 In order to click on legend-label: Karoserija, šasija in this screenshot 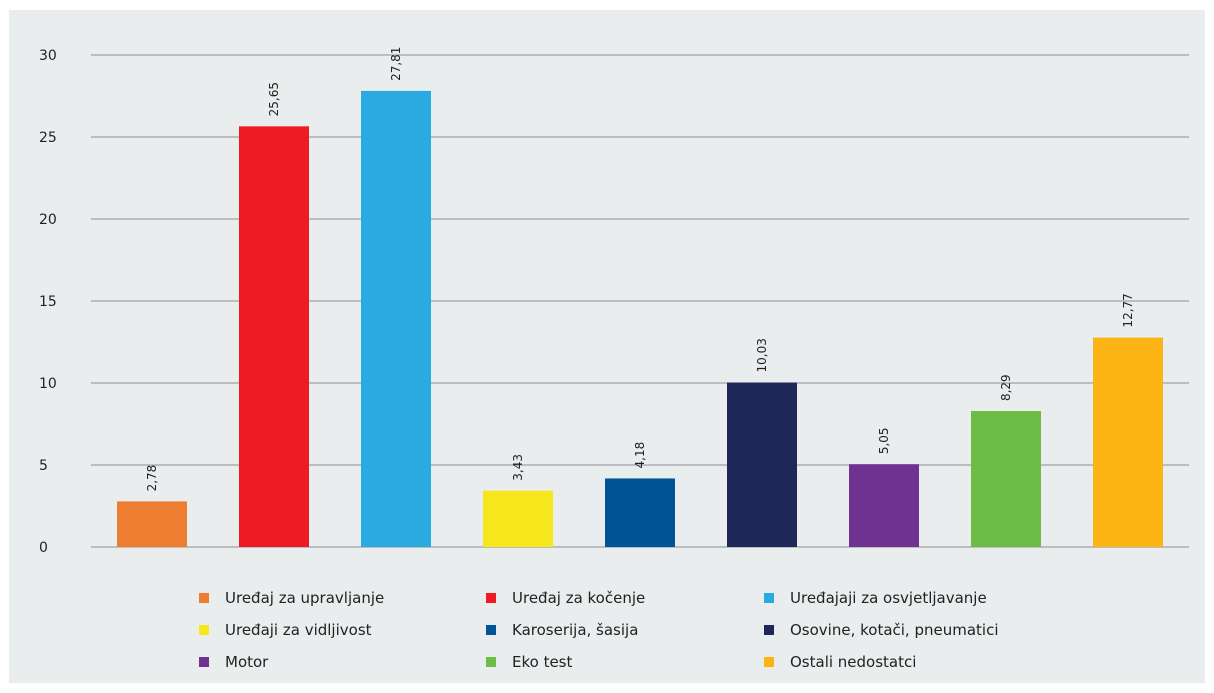, I will do `click(575, 630)`.